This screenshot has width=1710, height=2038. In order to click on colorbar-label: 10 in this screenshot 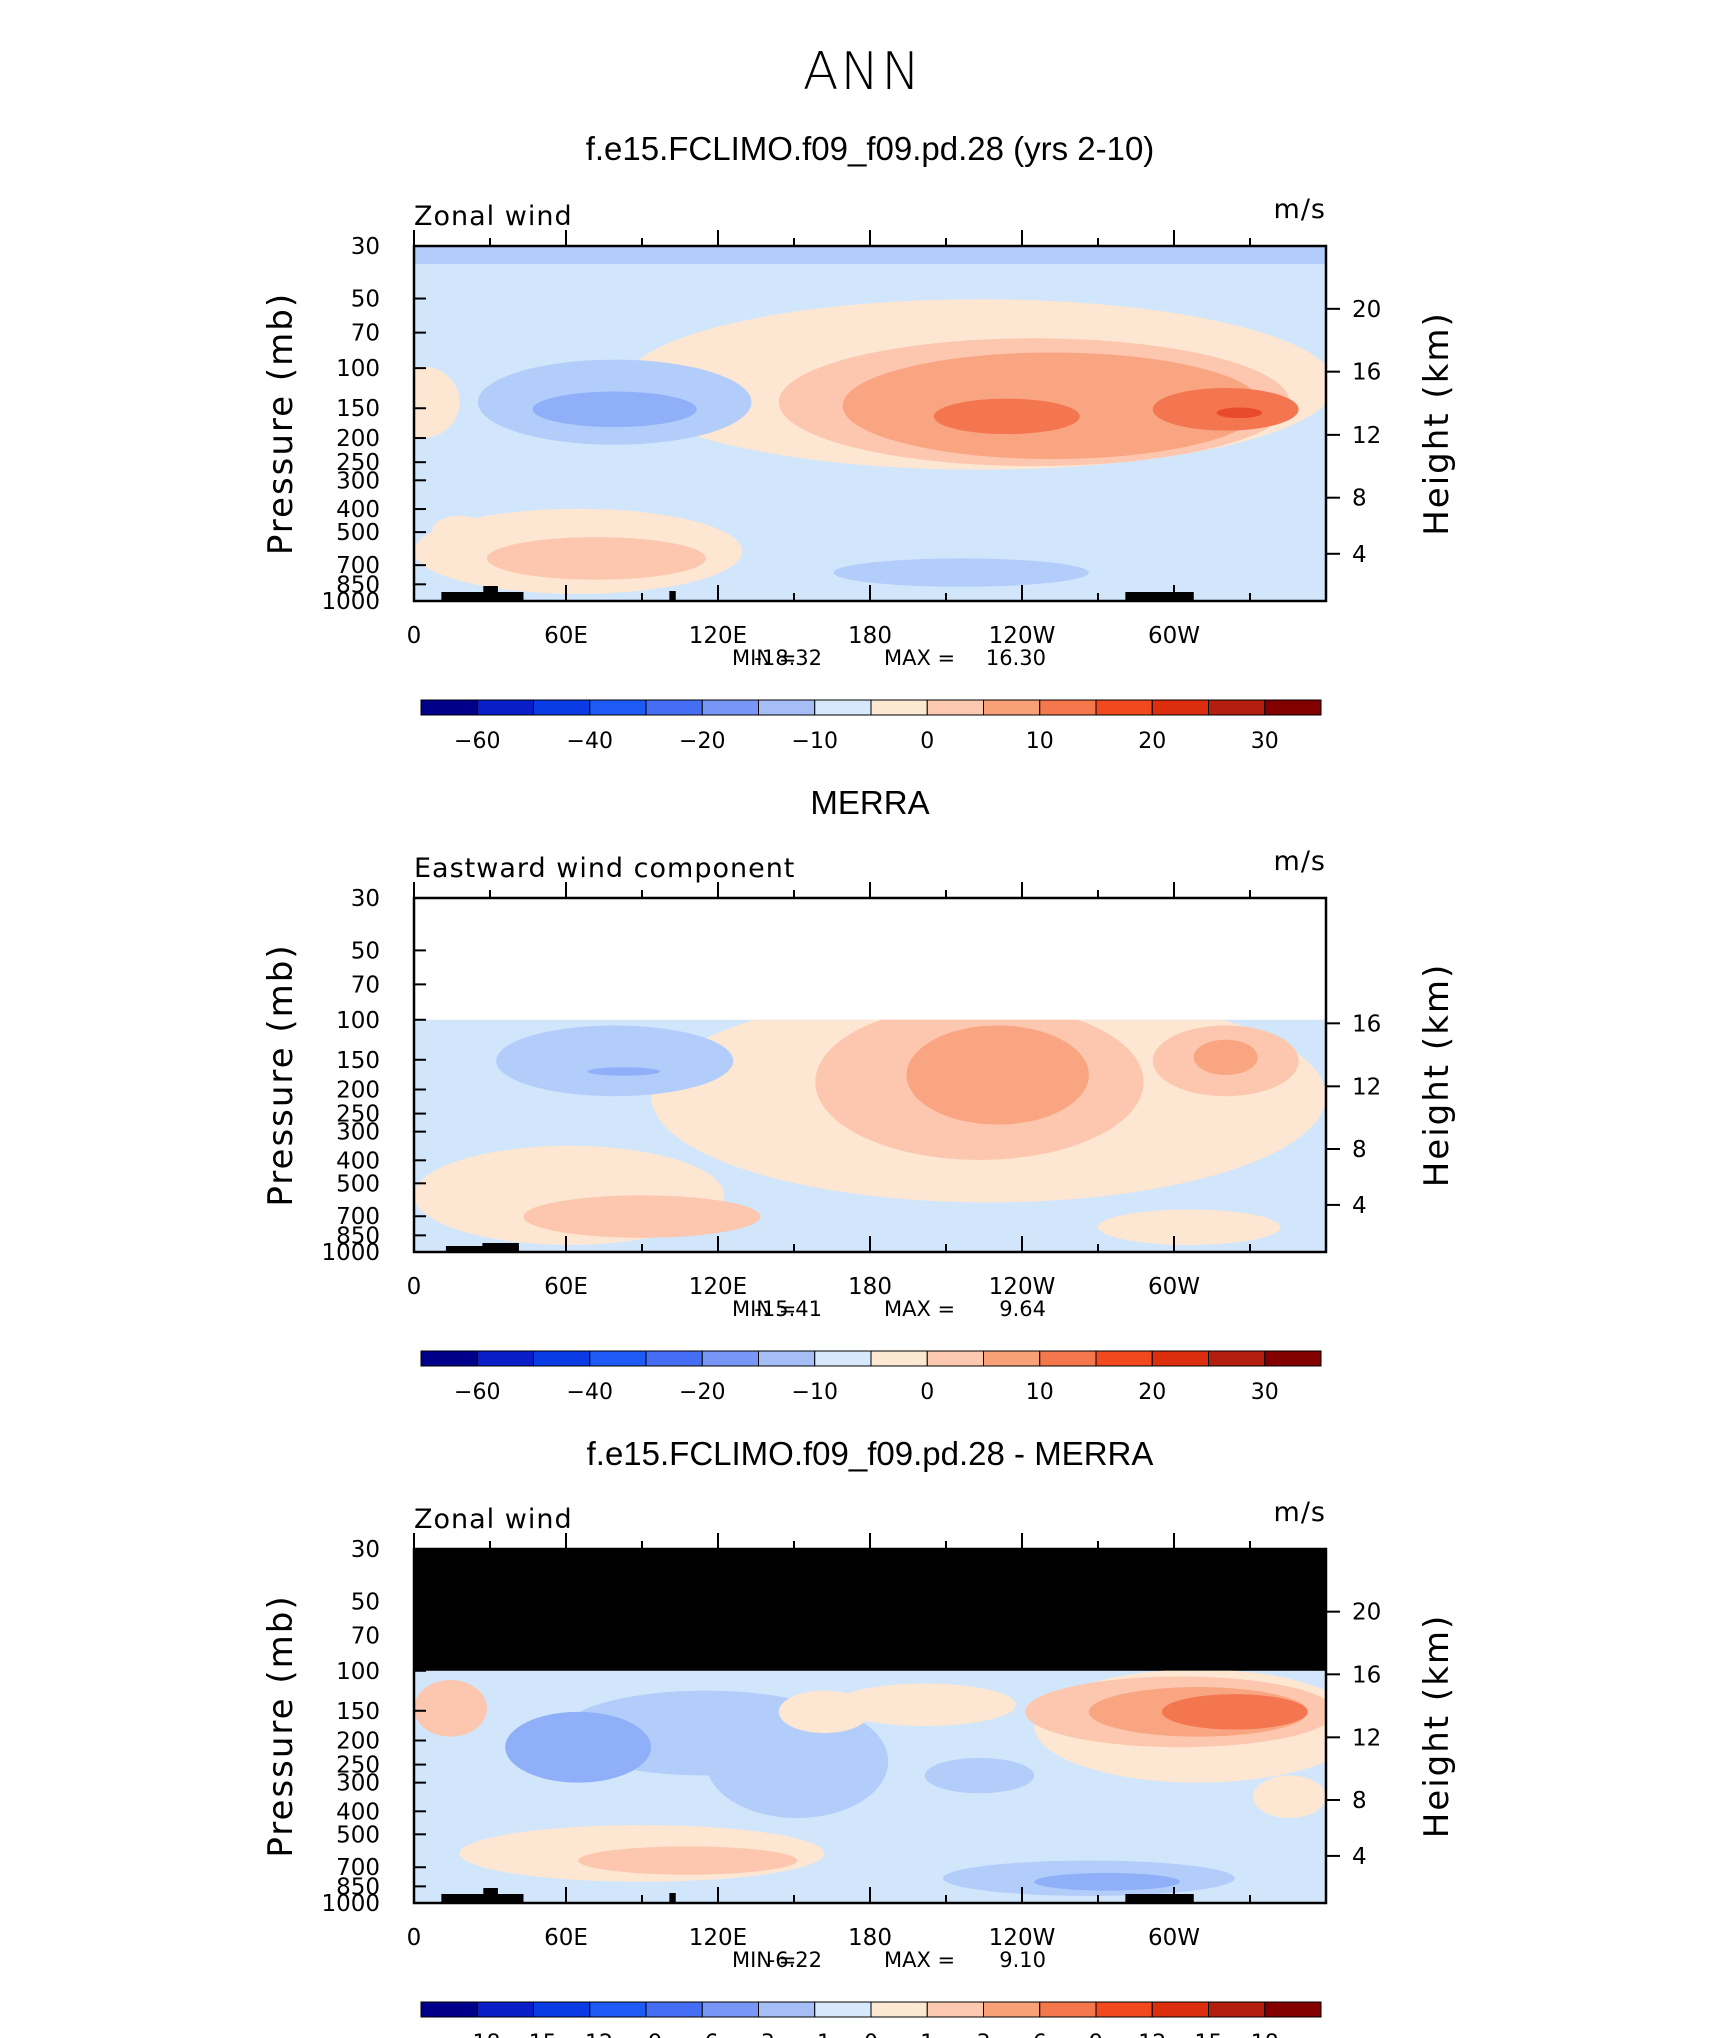, I will do `click(1040, 741)`.